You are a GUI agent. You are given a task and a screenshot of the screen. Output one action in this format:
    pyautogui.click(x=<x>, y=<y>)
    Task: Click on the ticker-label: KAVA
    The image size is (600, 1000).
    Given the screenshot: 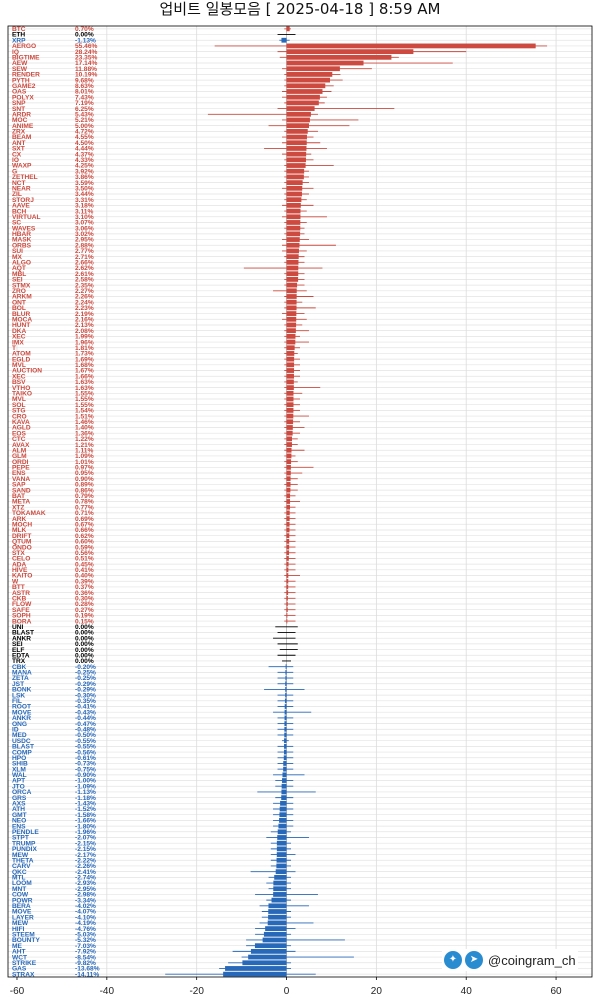 What is the action you would take?
    pyautogui.click(x=21, y=422)
    